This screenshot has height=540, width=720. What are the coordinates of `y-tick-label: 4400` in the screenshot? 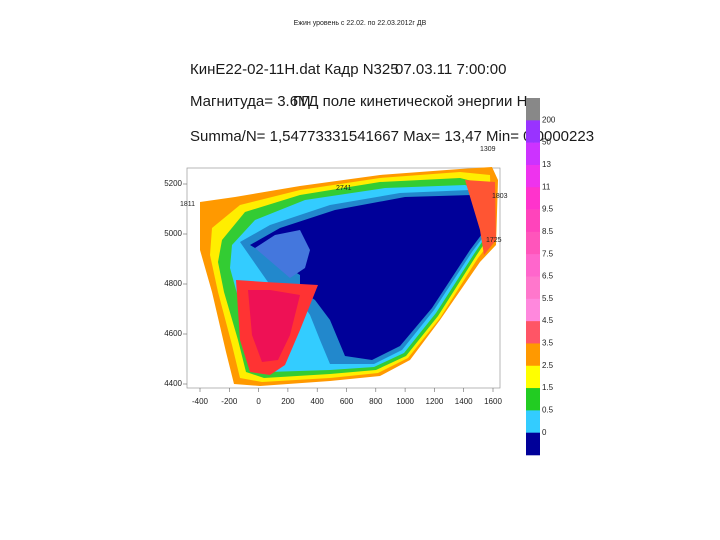 It's located at (173, 383).